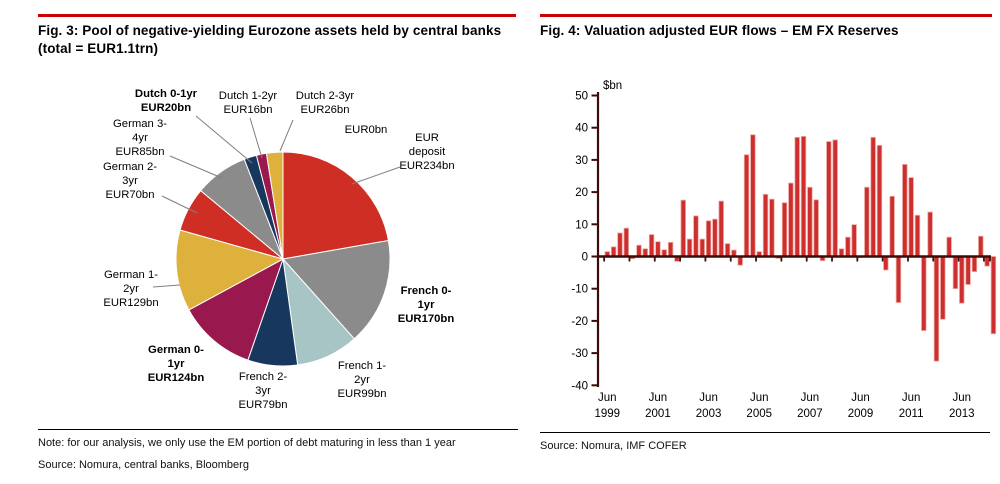  What do you see at coordinates (579, 354) in the screenshot?
I see `y-tick-label: -30` at bounding box center [579, 354].